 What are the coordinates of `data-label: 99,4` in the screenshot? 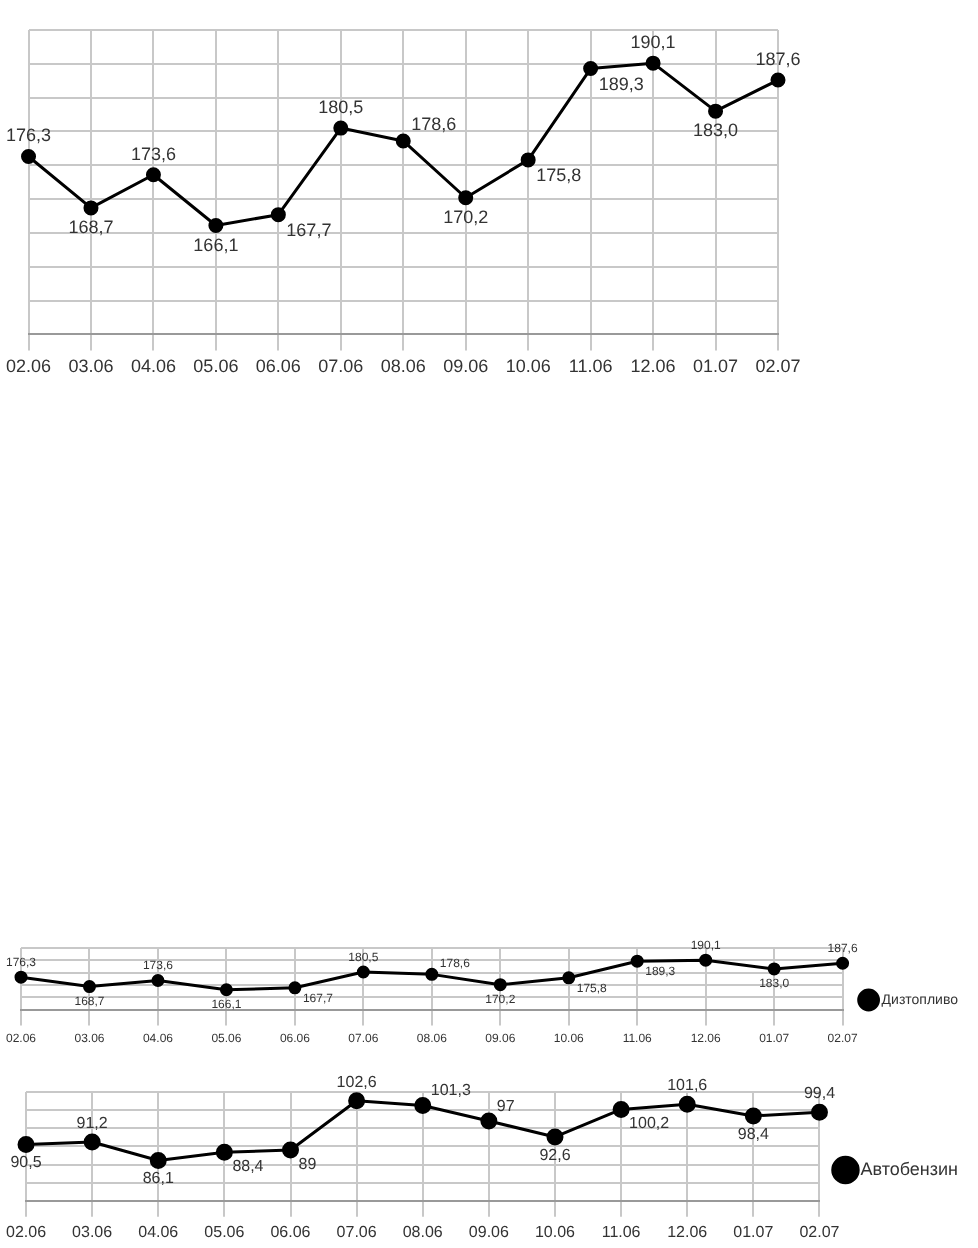 It's located at (820, 1093).